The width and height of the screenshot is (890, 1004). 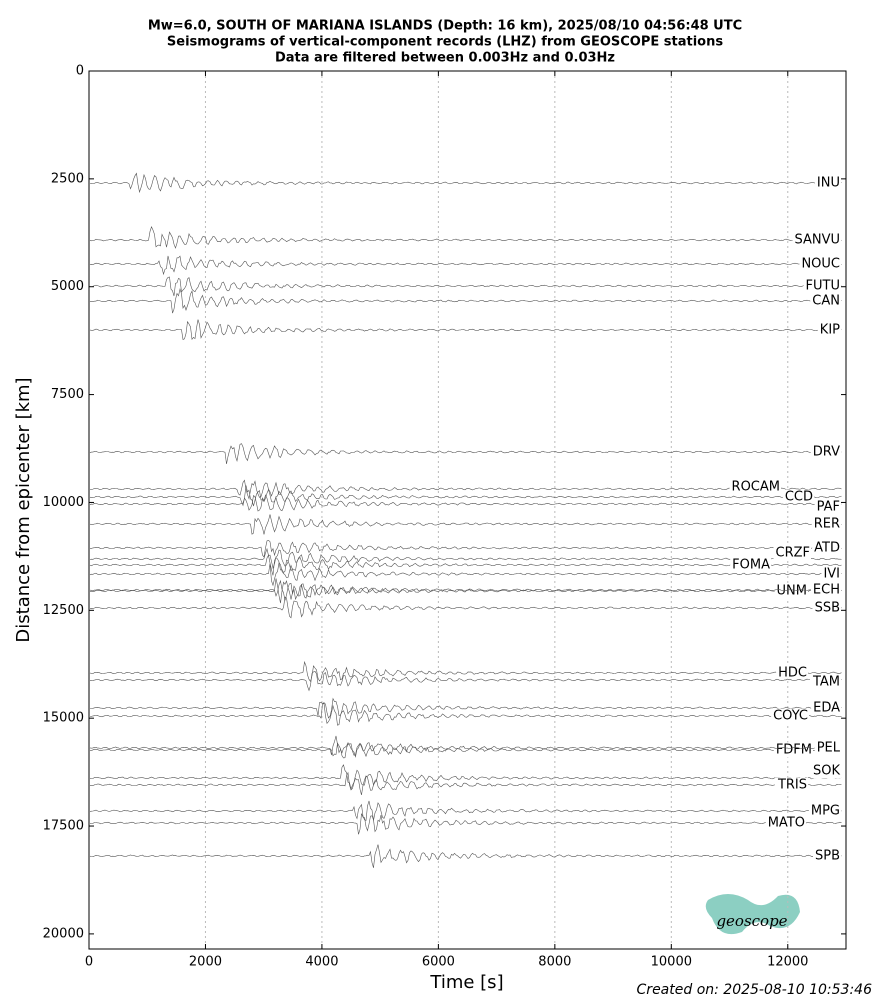 I want to click on x-tick-label: 8000, so click(x=554, y=962).